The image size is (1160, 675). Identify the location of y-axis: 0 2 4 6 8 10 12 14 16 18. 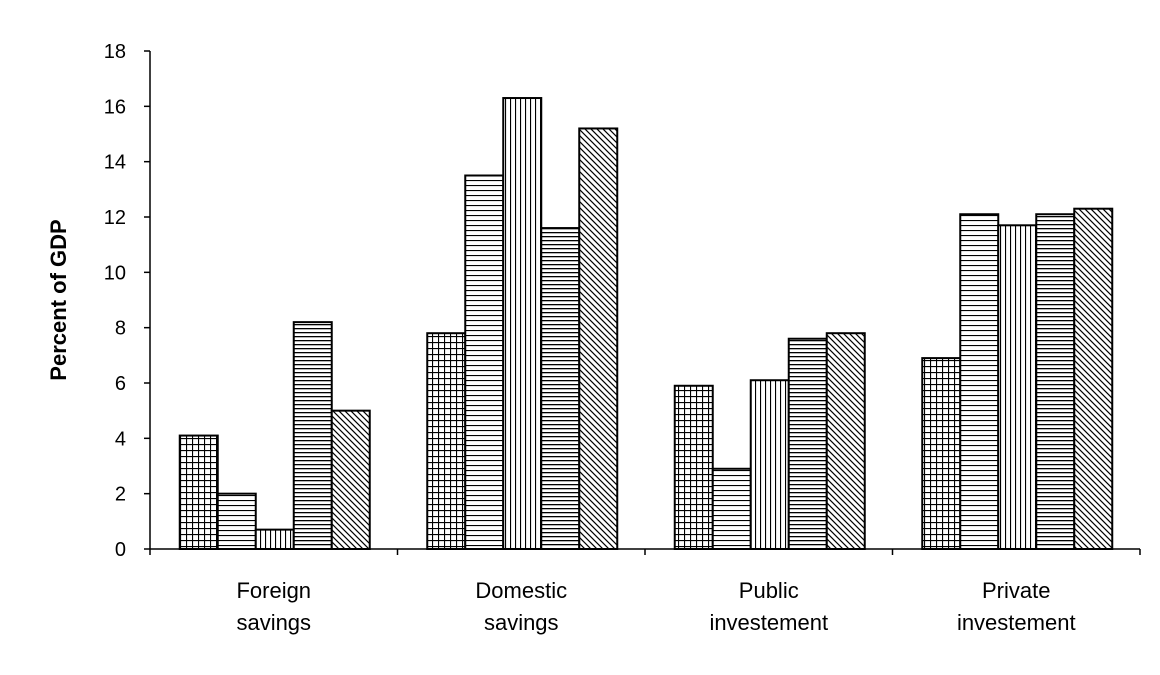
(127, 301).